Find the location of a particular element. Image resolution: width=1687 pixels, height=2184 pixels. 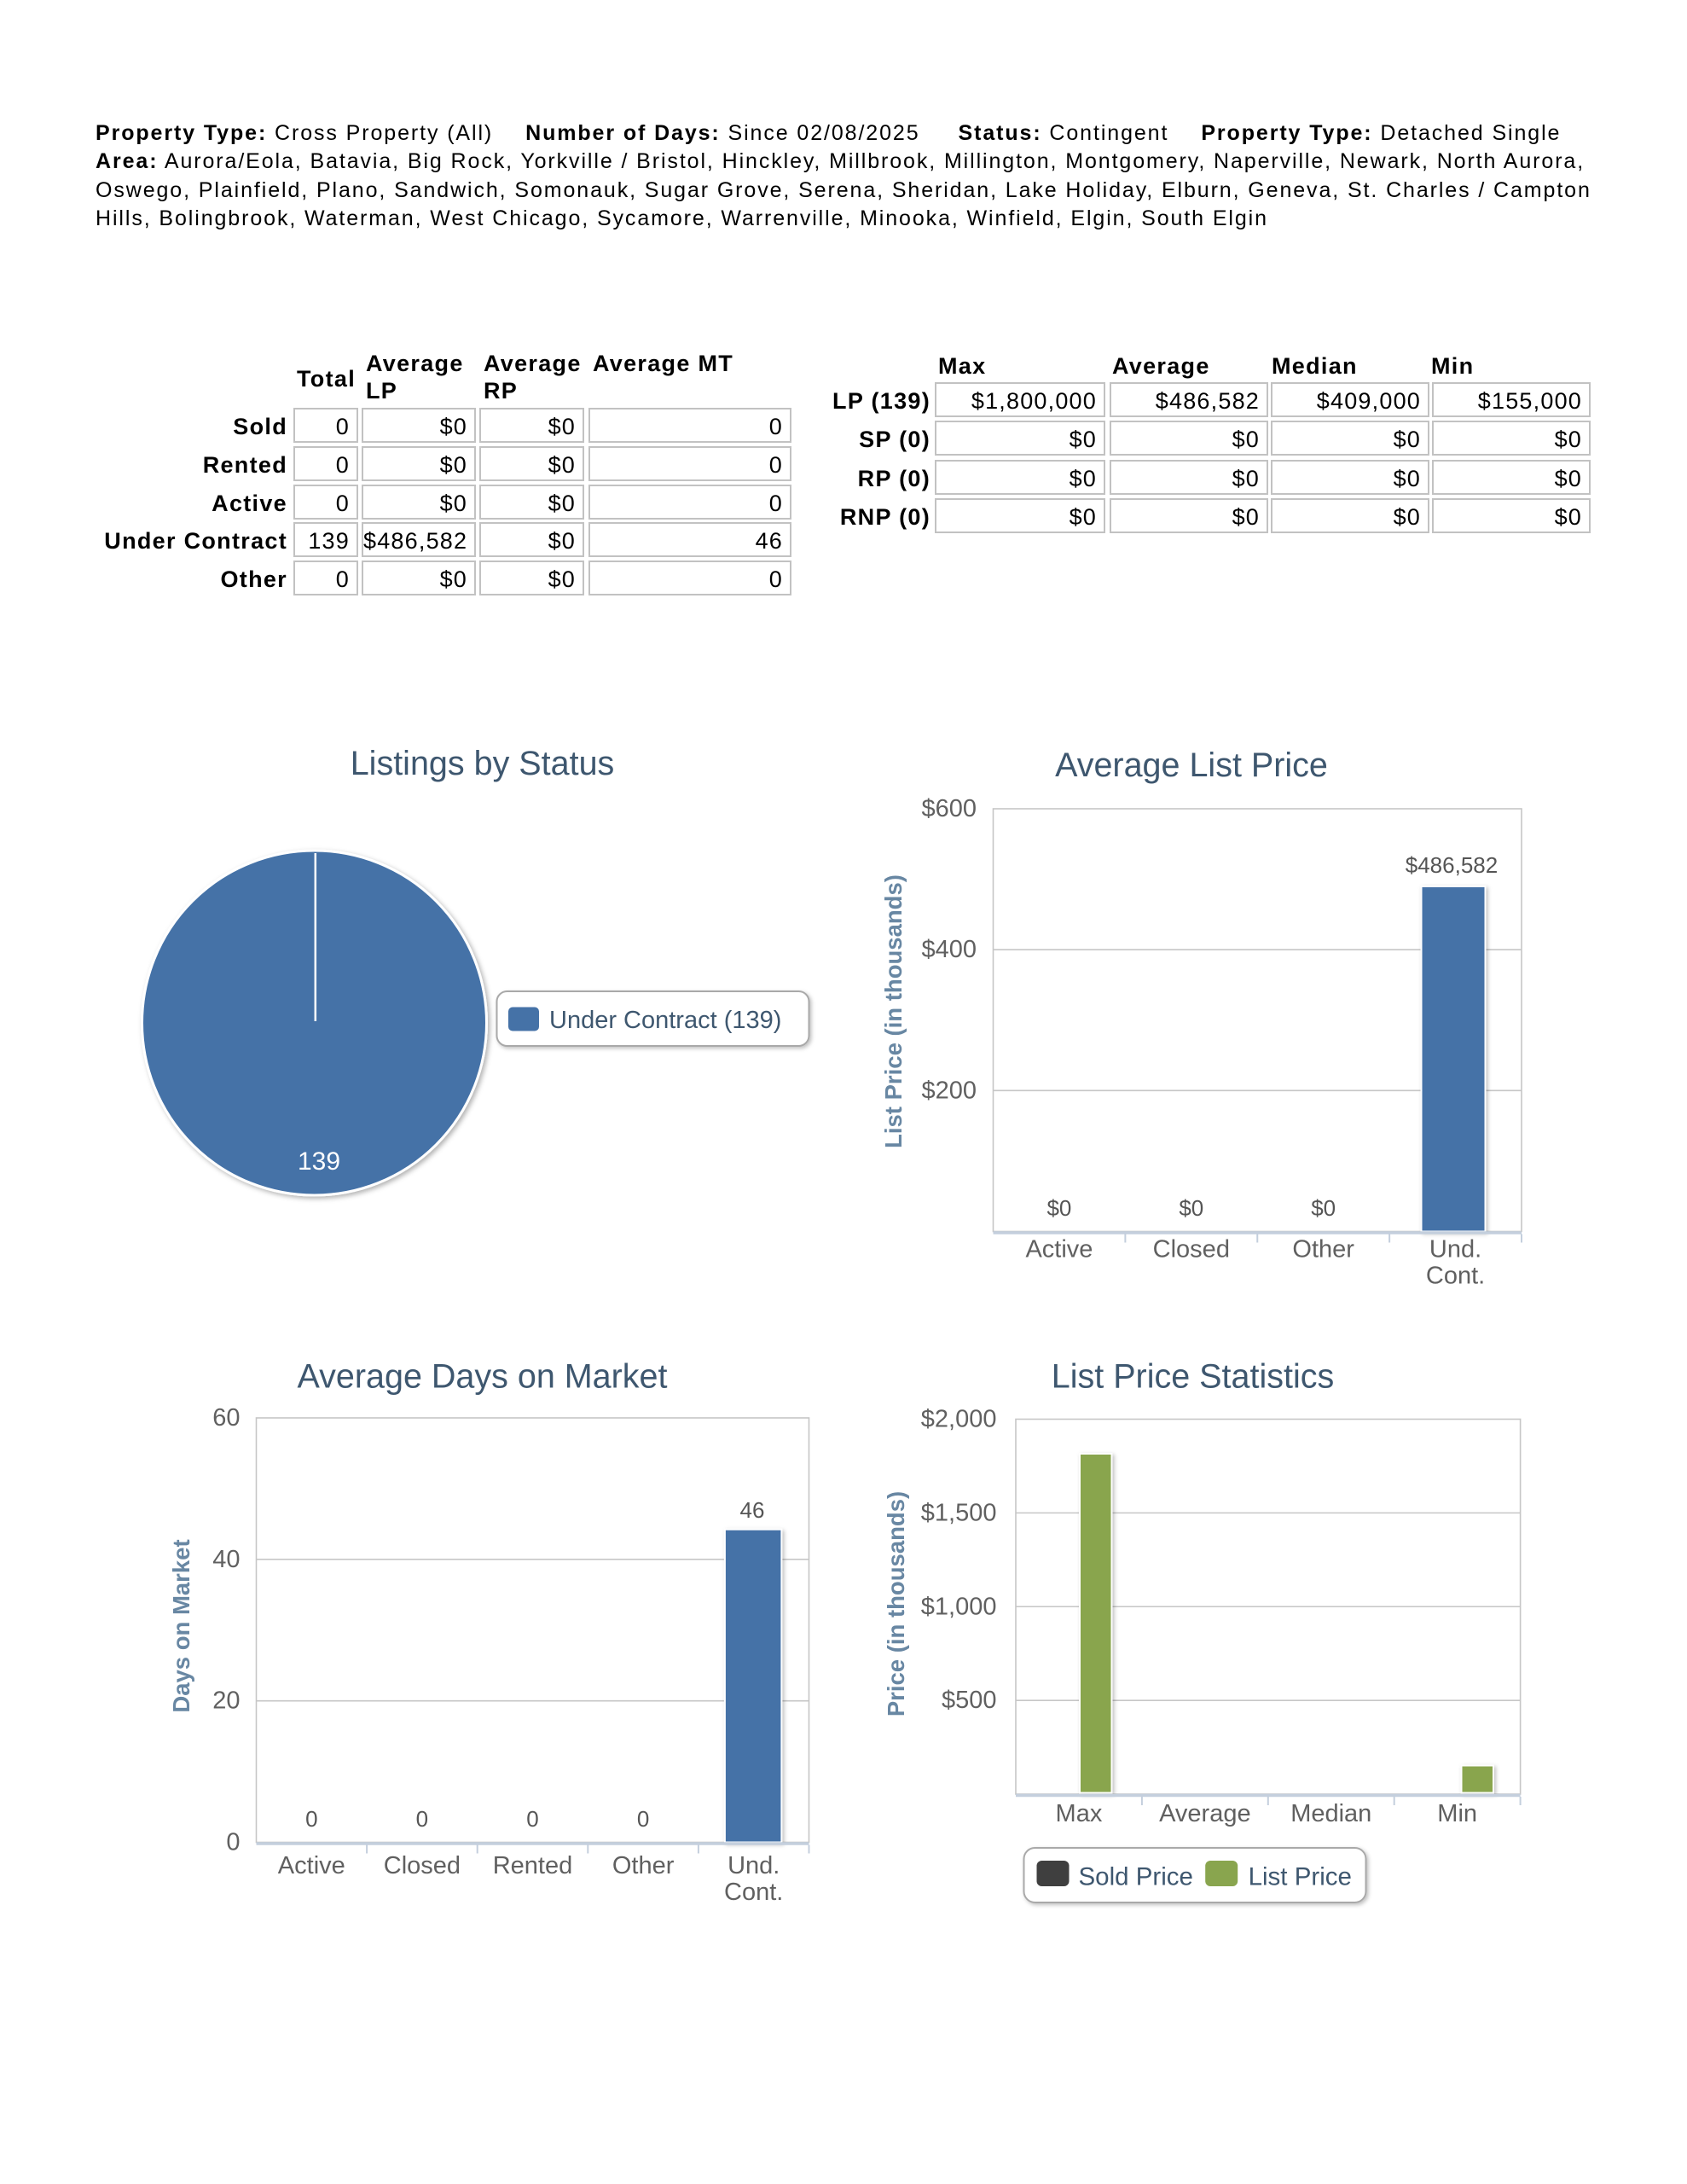

svg-text: Sold Price is located at coordinates (1136, 1877).